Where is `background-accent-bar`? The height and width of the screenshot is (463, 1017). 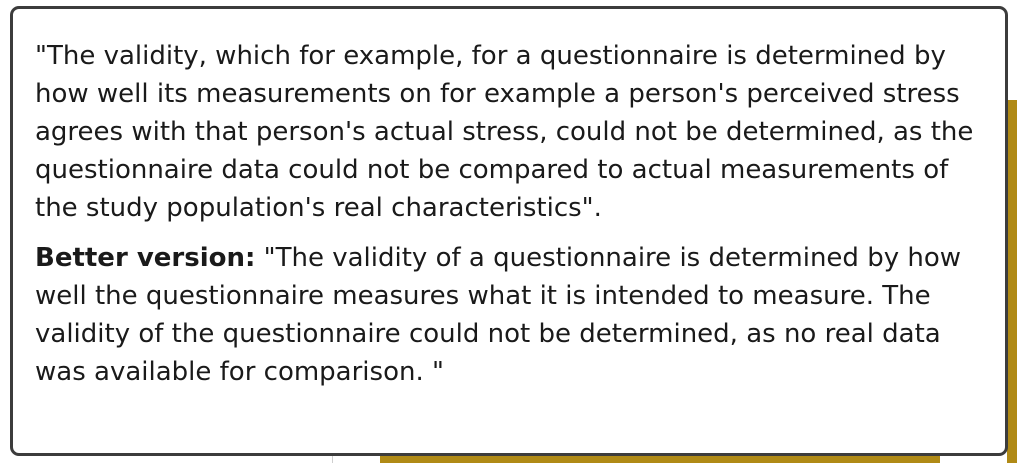
background-accent-bar is located at coordinates (1012, 281).